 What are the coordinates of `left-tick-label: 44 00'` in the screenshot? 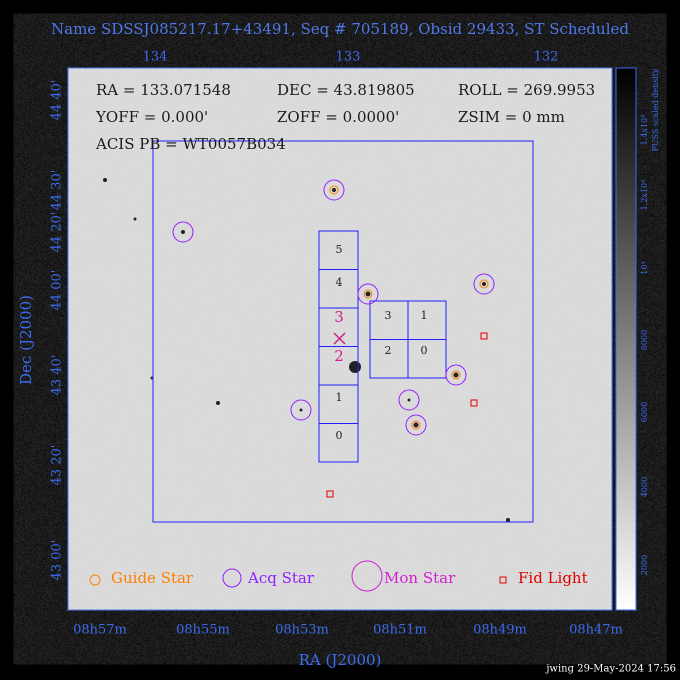 It's located at (57, 290).